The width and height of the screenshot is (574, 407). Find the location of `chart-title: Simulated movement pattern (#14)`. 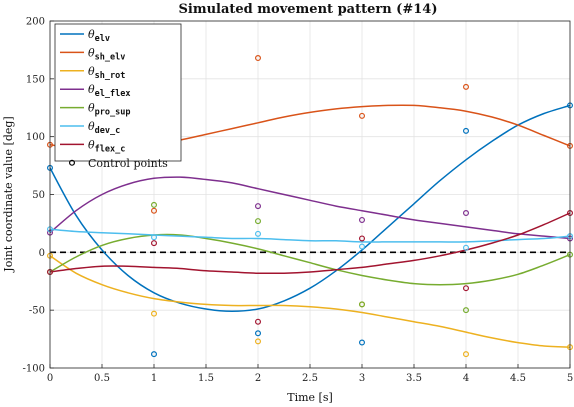

chart-title: Simulated movement pattern (#14) is located at coordinates (308, 9).